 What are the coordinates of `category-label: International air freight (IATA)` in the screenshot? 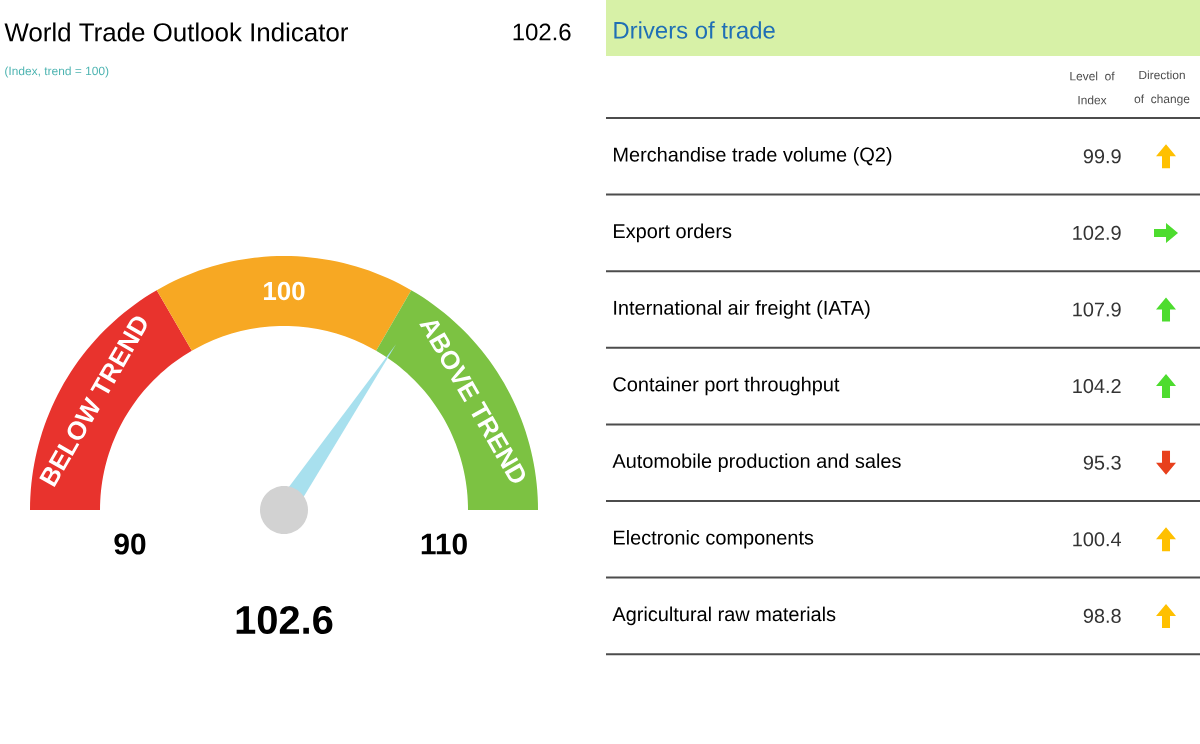 It's located at (742, 309).